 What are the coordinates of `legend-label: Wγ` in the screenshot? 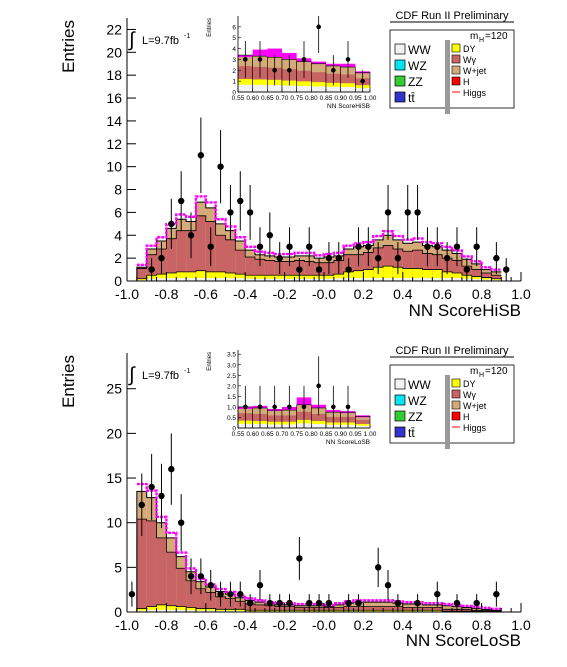 It's located at (469, 395).